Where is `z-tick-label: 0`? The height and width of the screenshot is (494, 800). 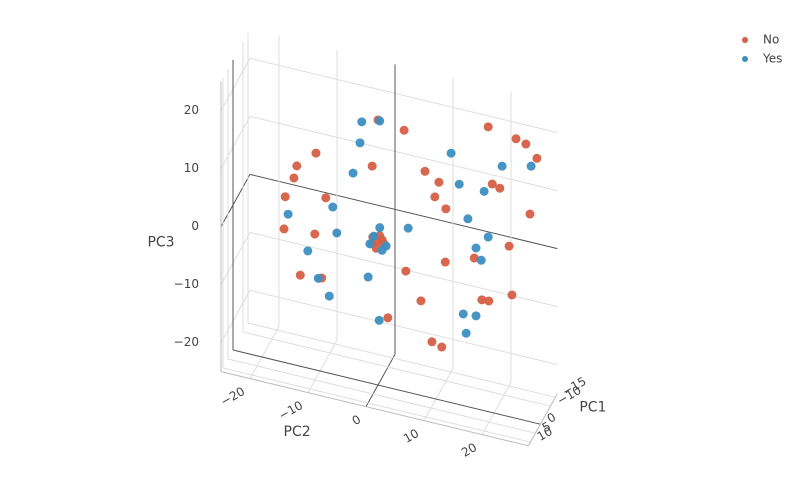 z-tick-label: 0 is located at coordinates (195, 226).